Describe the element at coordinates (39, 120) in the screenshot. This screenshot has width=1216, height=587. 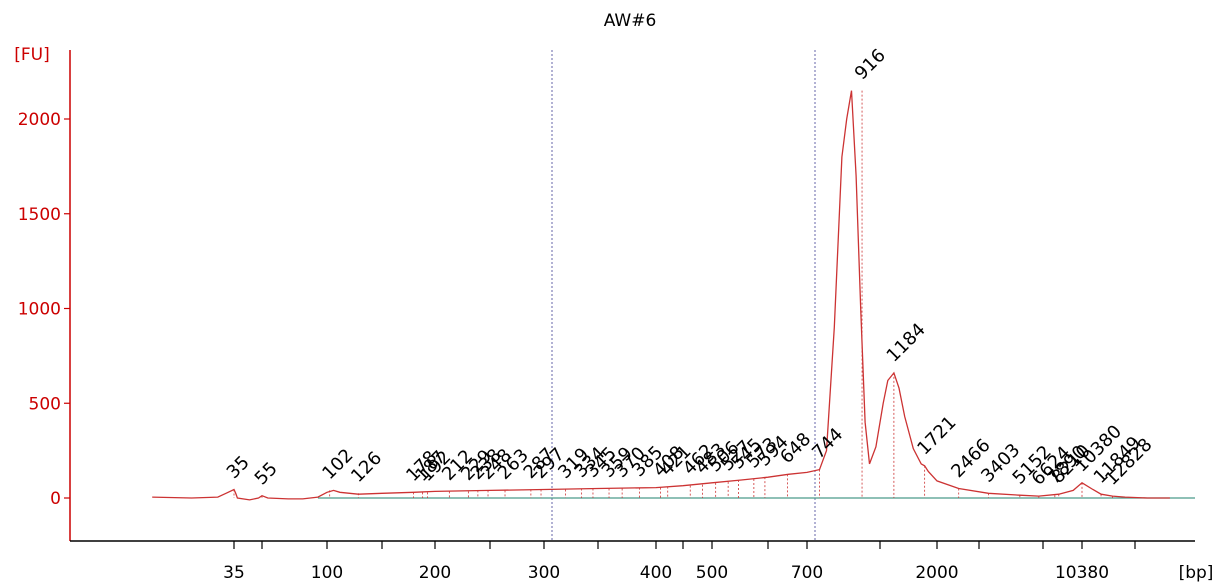
I see `y-tick-label: 2000` at that location.